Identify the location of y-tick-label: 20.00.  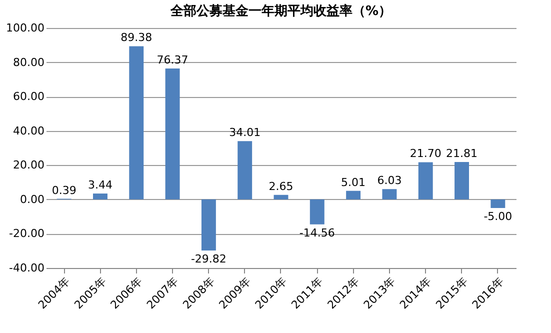
(28, 165).